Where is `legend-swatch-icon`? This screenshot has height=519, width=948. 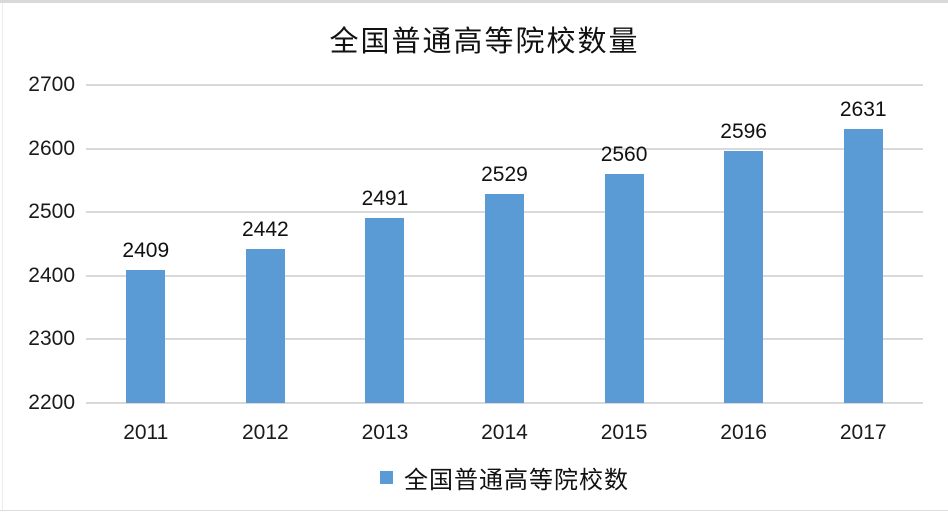
legend-swatch-icon is located at coordinates (386, 477).